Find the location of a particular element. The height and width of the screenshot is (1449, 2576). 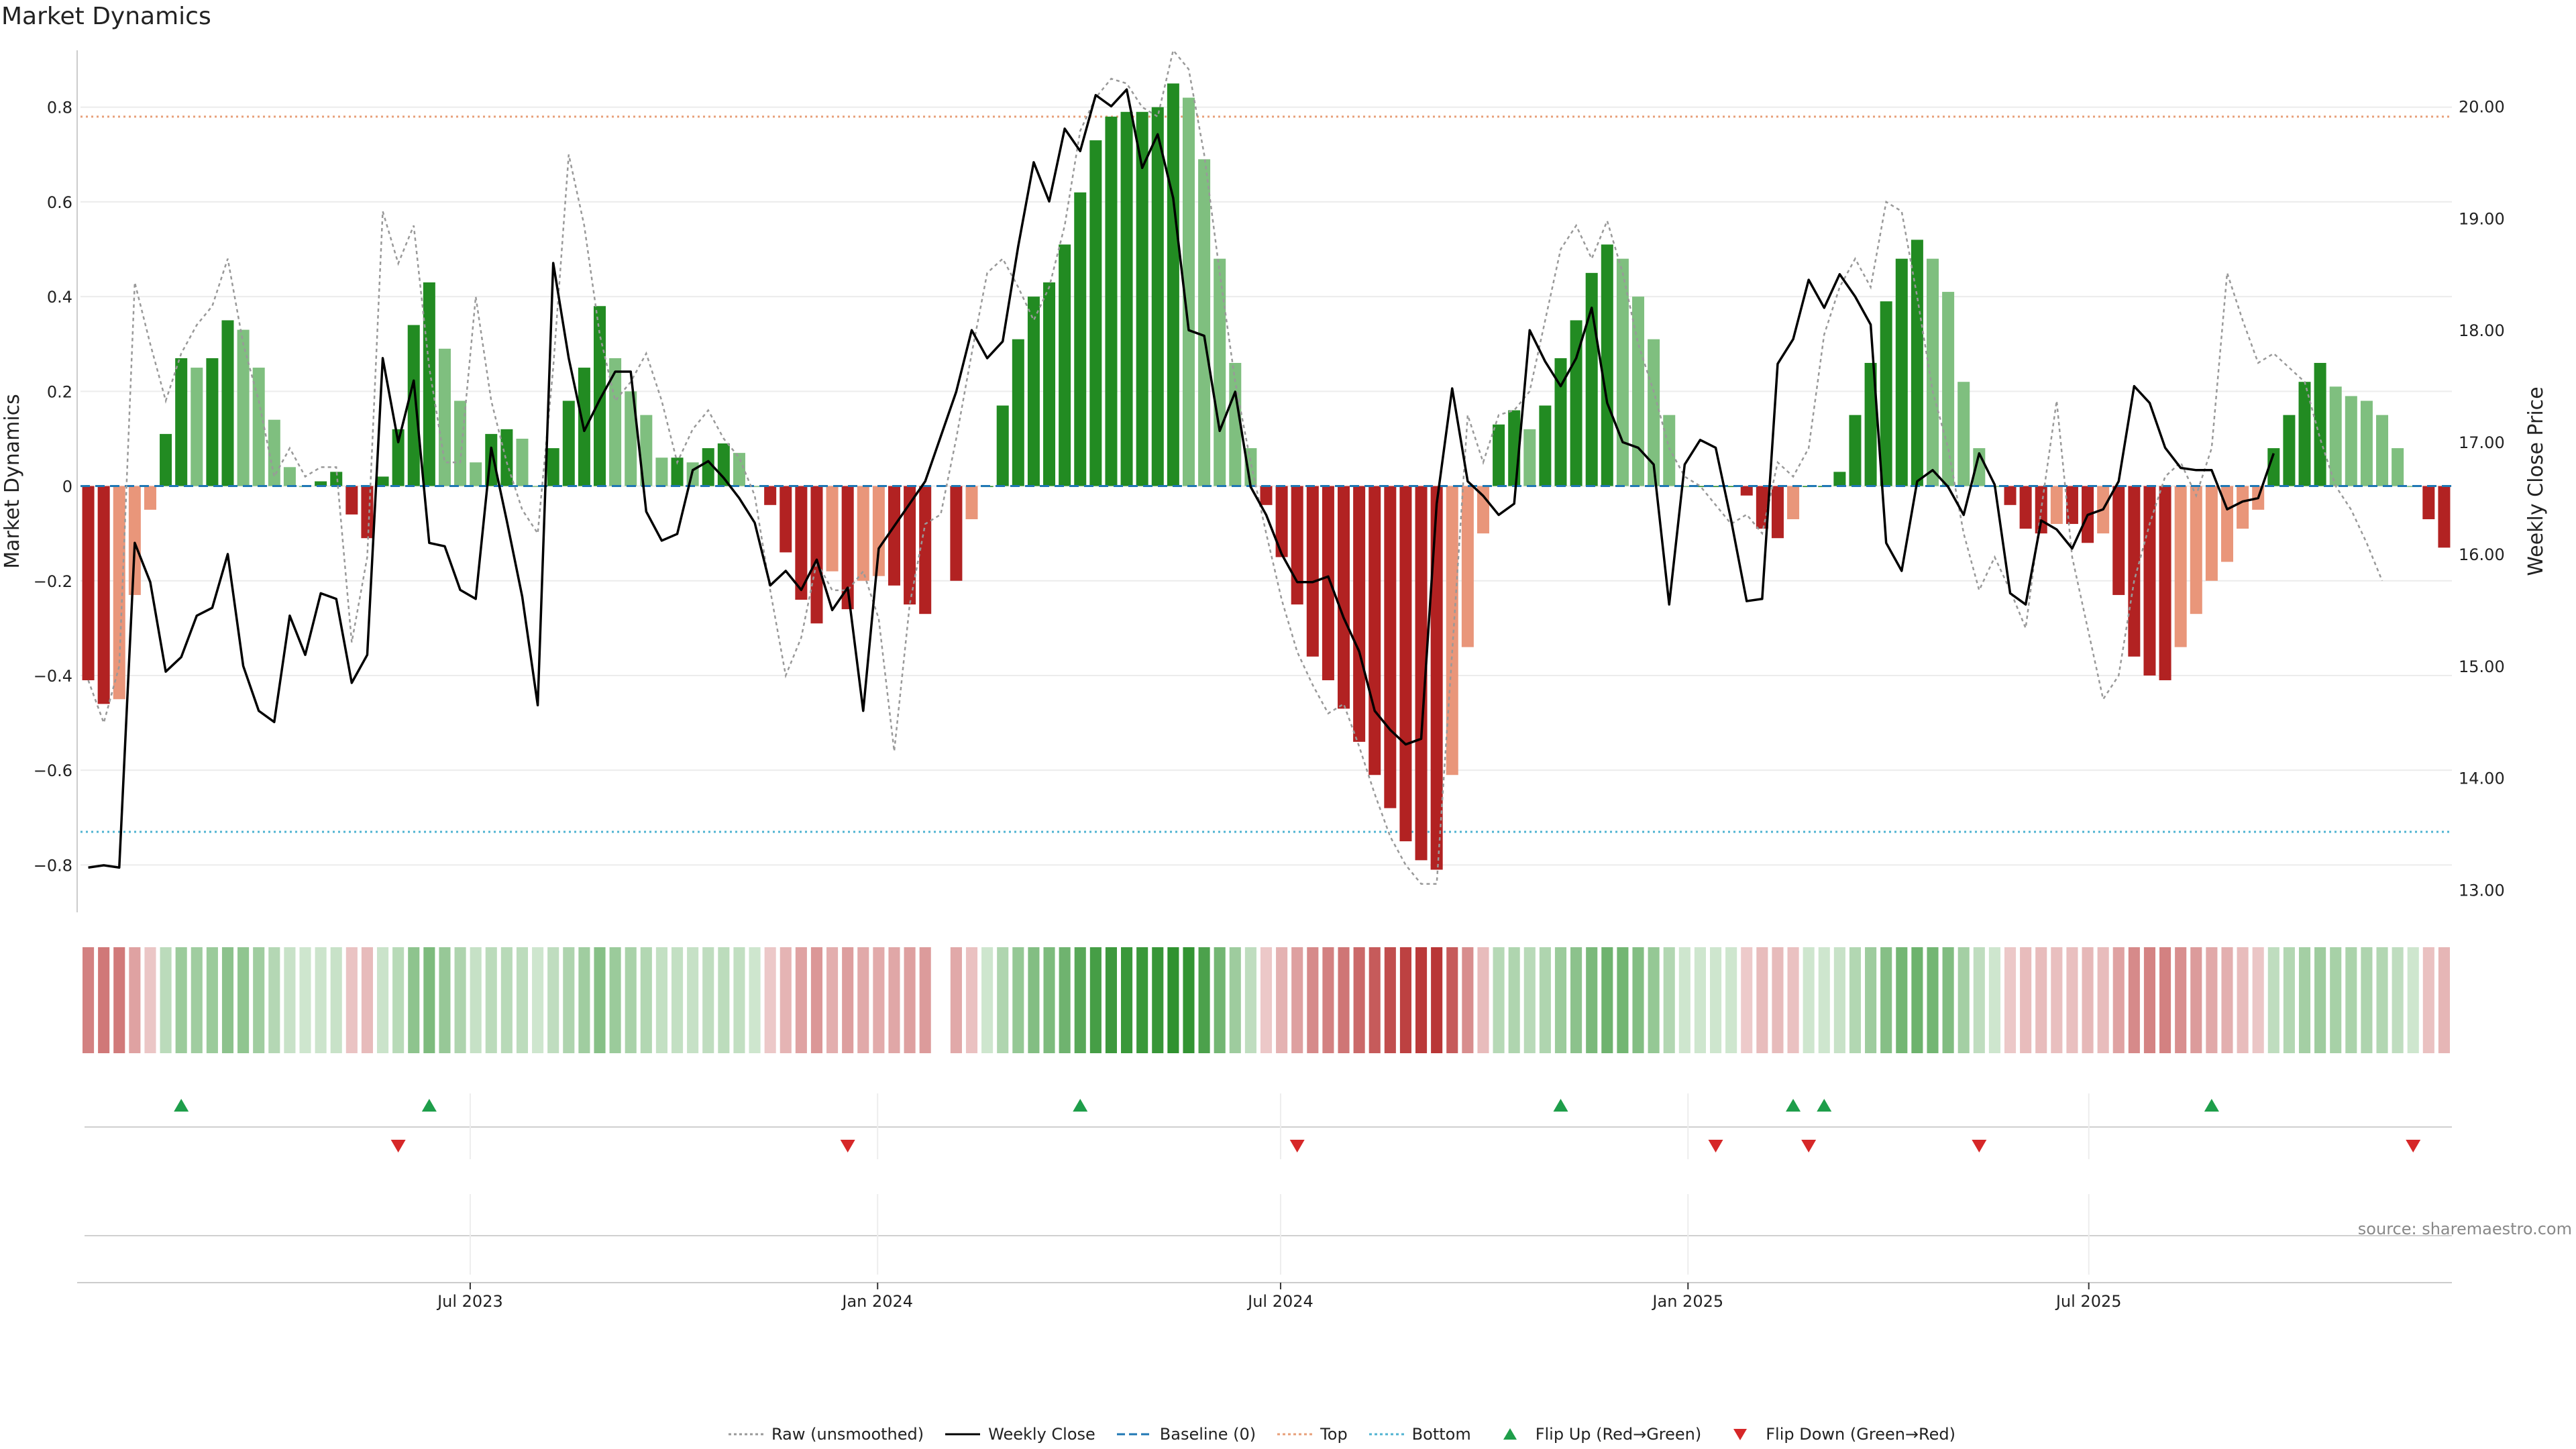

legend-item: Top is located at coordinates (1312, 1434).